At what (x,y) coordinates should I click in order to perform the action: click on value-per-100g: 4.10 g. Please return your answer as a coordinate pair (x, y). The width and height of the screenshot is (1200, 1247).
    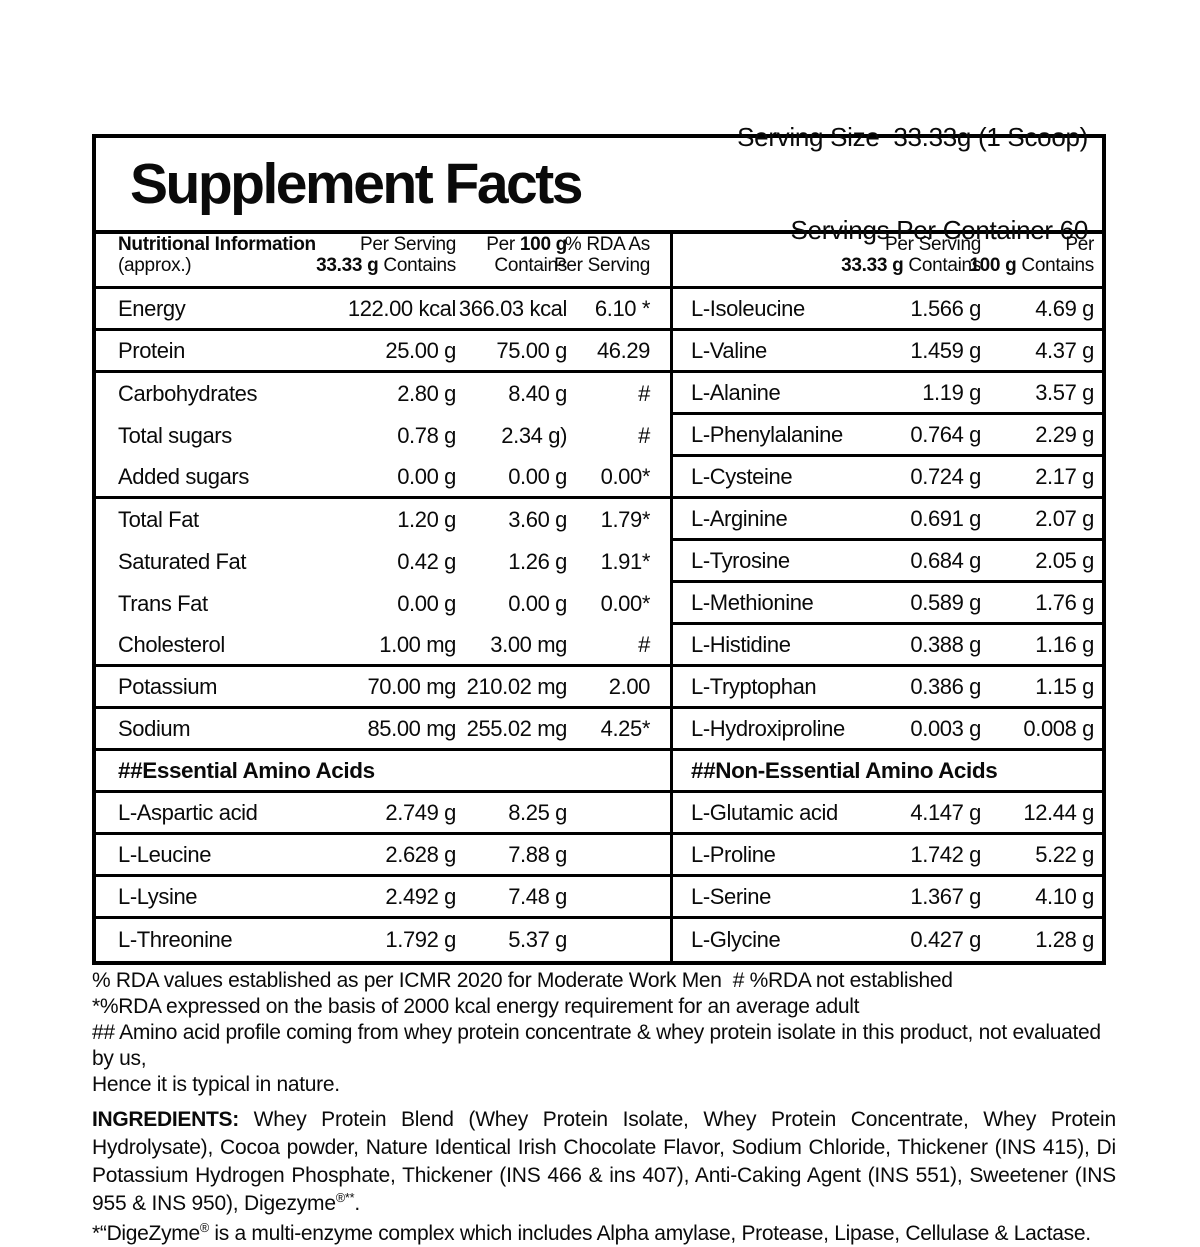
    Looking at the image, I should click on (1064, 896).